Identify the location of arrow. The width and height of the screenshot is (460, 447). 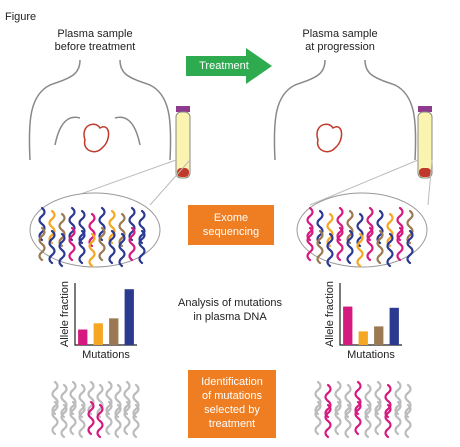
(229, 66).